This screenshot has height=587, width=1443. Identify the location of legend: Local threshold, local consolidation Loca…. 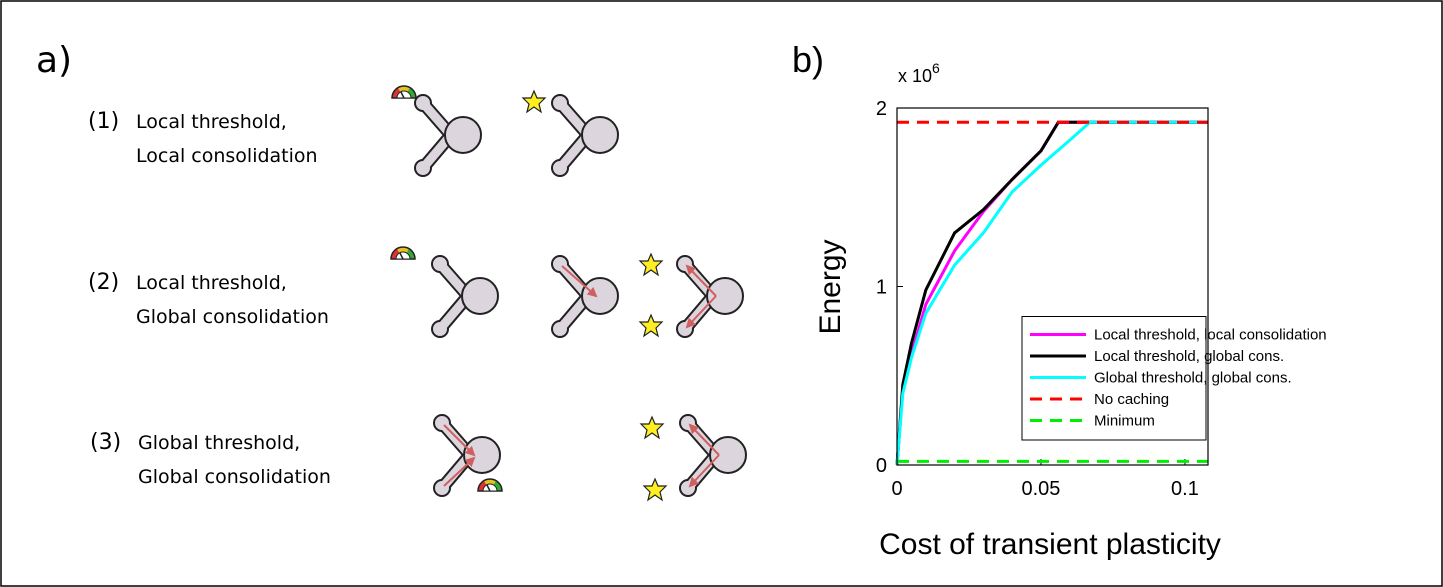
(1174, 378).